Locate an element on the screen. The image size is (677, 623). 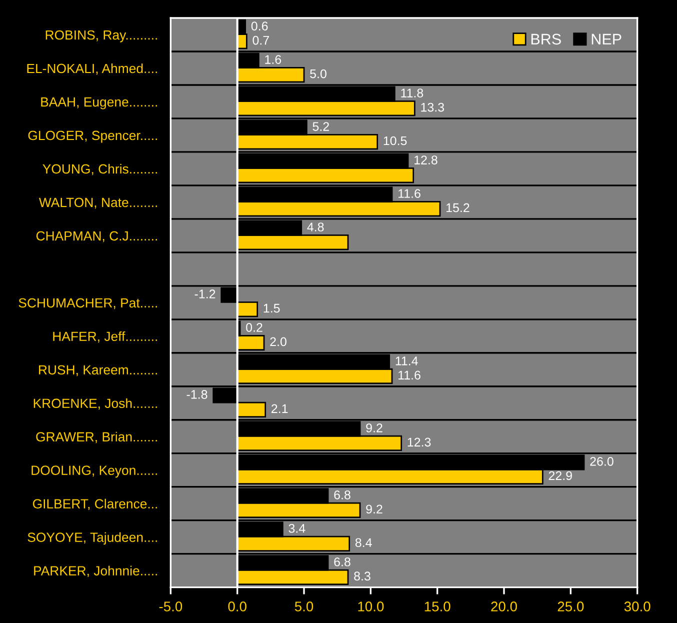
x-tick-label: 10.0 is located at coordinates (371, 607).